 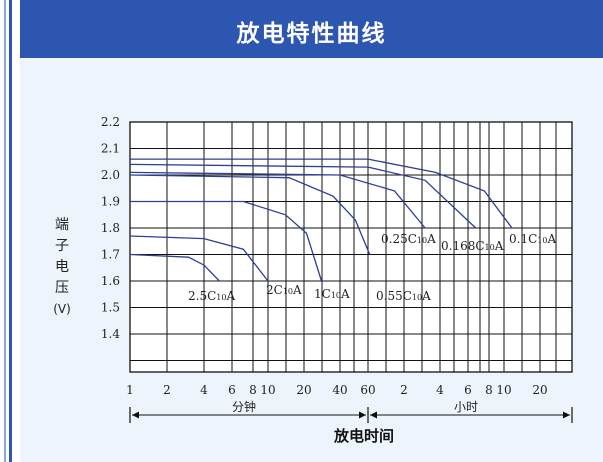 What do you see at coordinates (472, 246) in the screenshot?
I see `series-label: 0.168C10A` at bounding box center [472, 246].